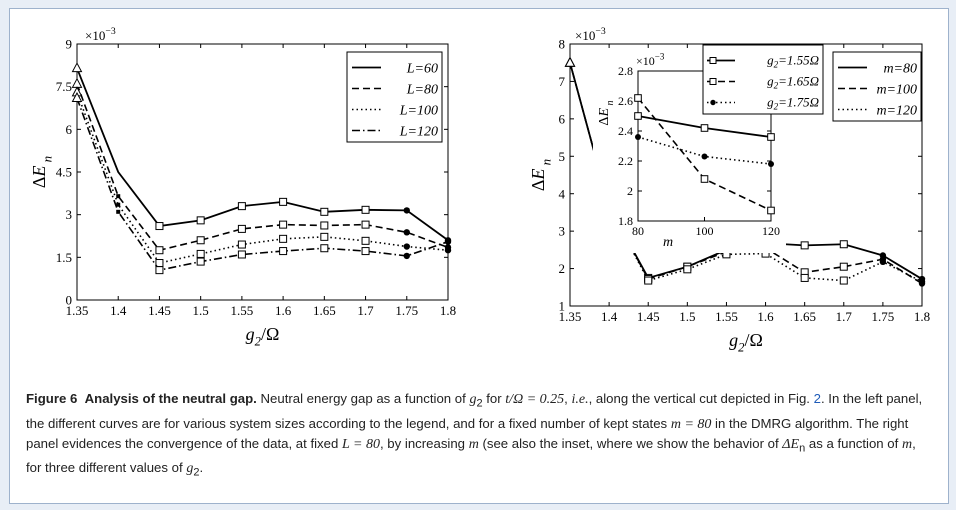 This screenshot has width=956, height=510. I want to click on y-tick-label: 0, so click(69, 300).